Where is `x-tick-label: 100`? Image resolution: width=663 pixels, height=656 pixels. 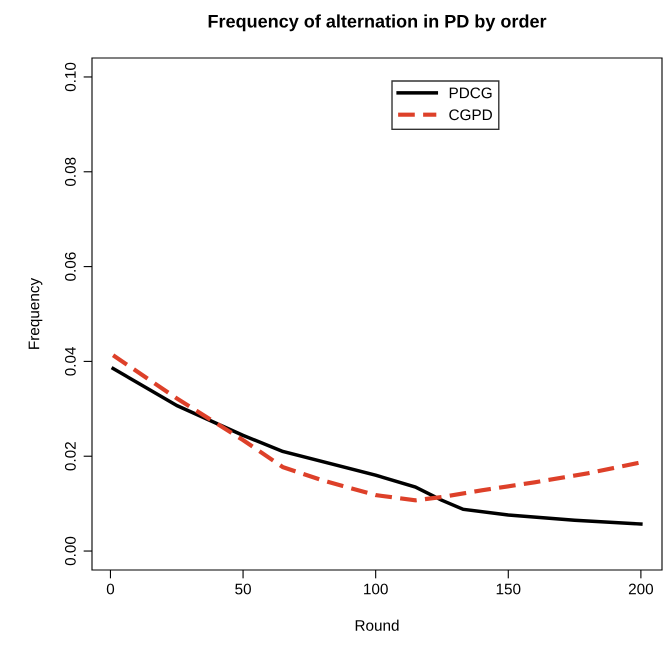
x-tick-label: 100 is located at coordinates (376, 589).